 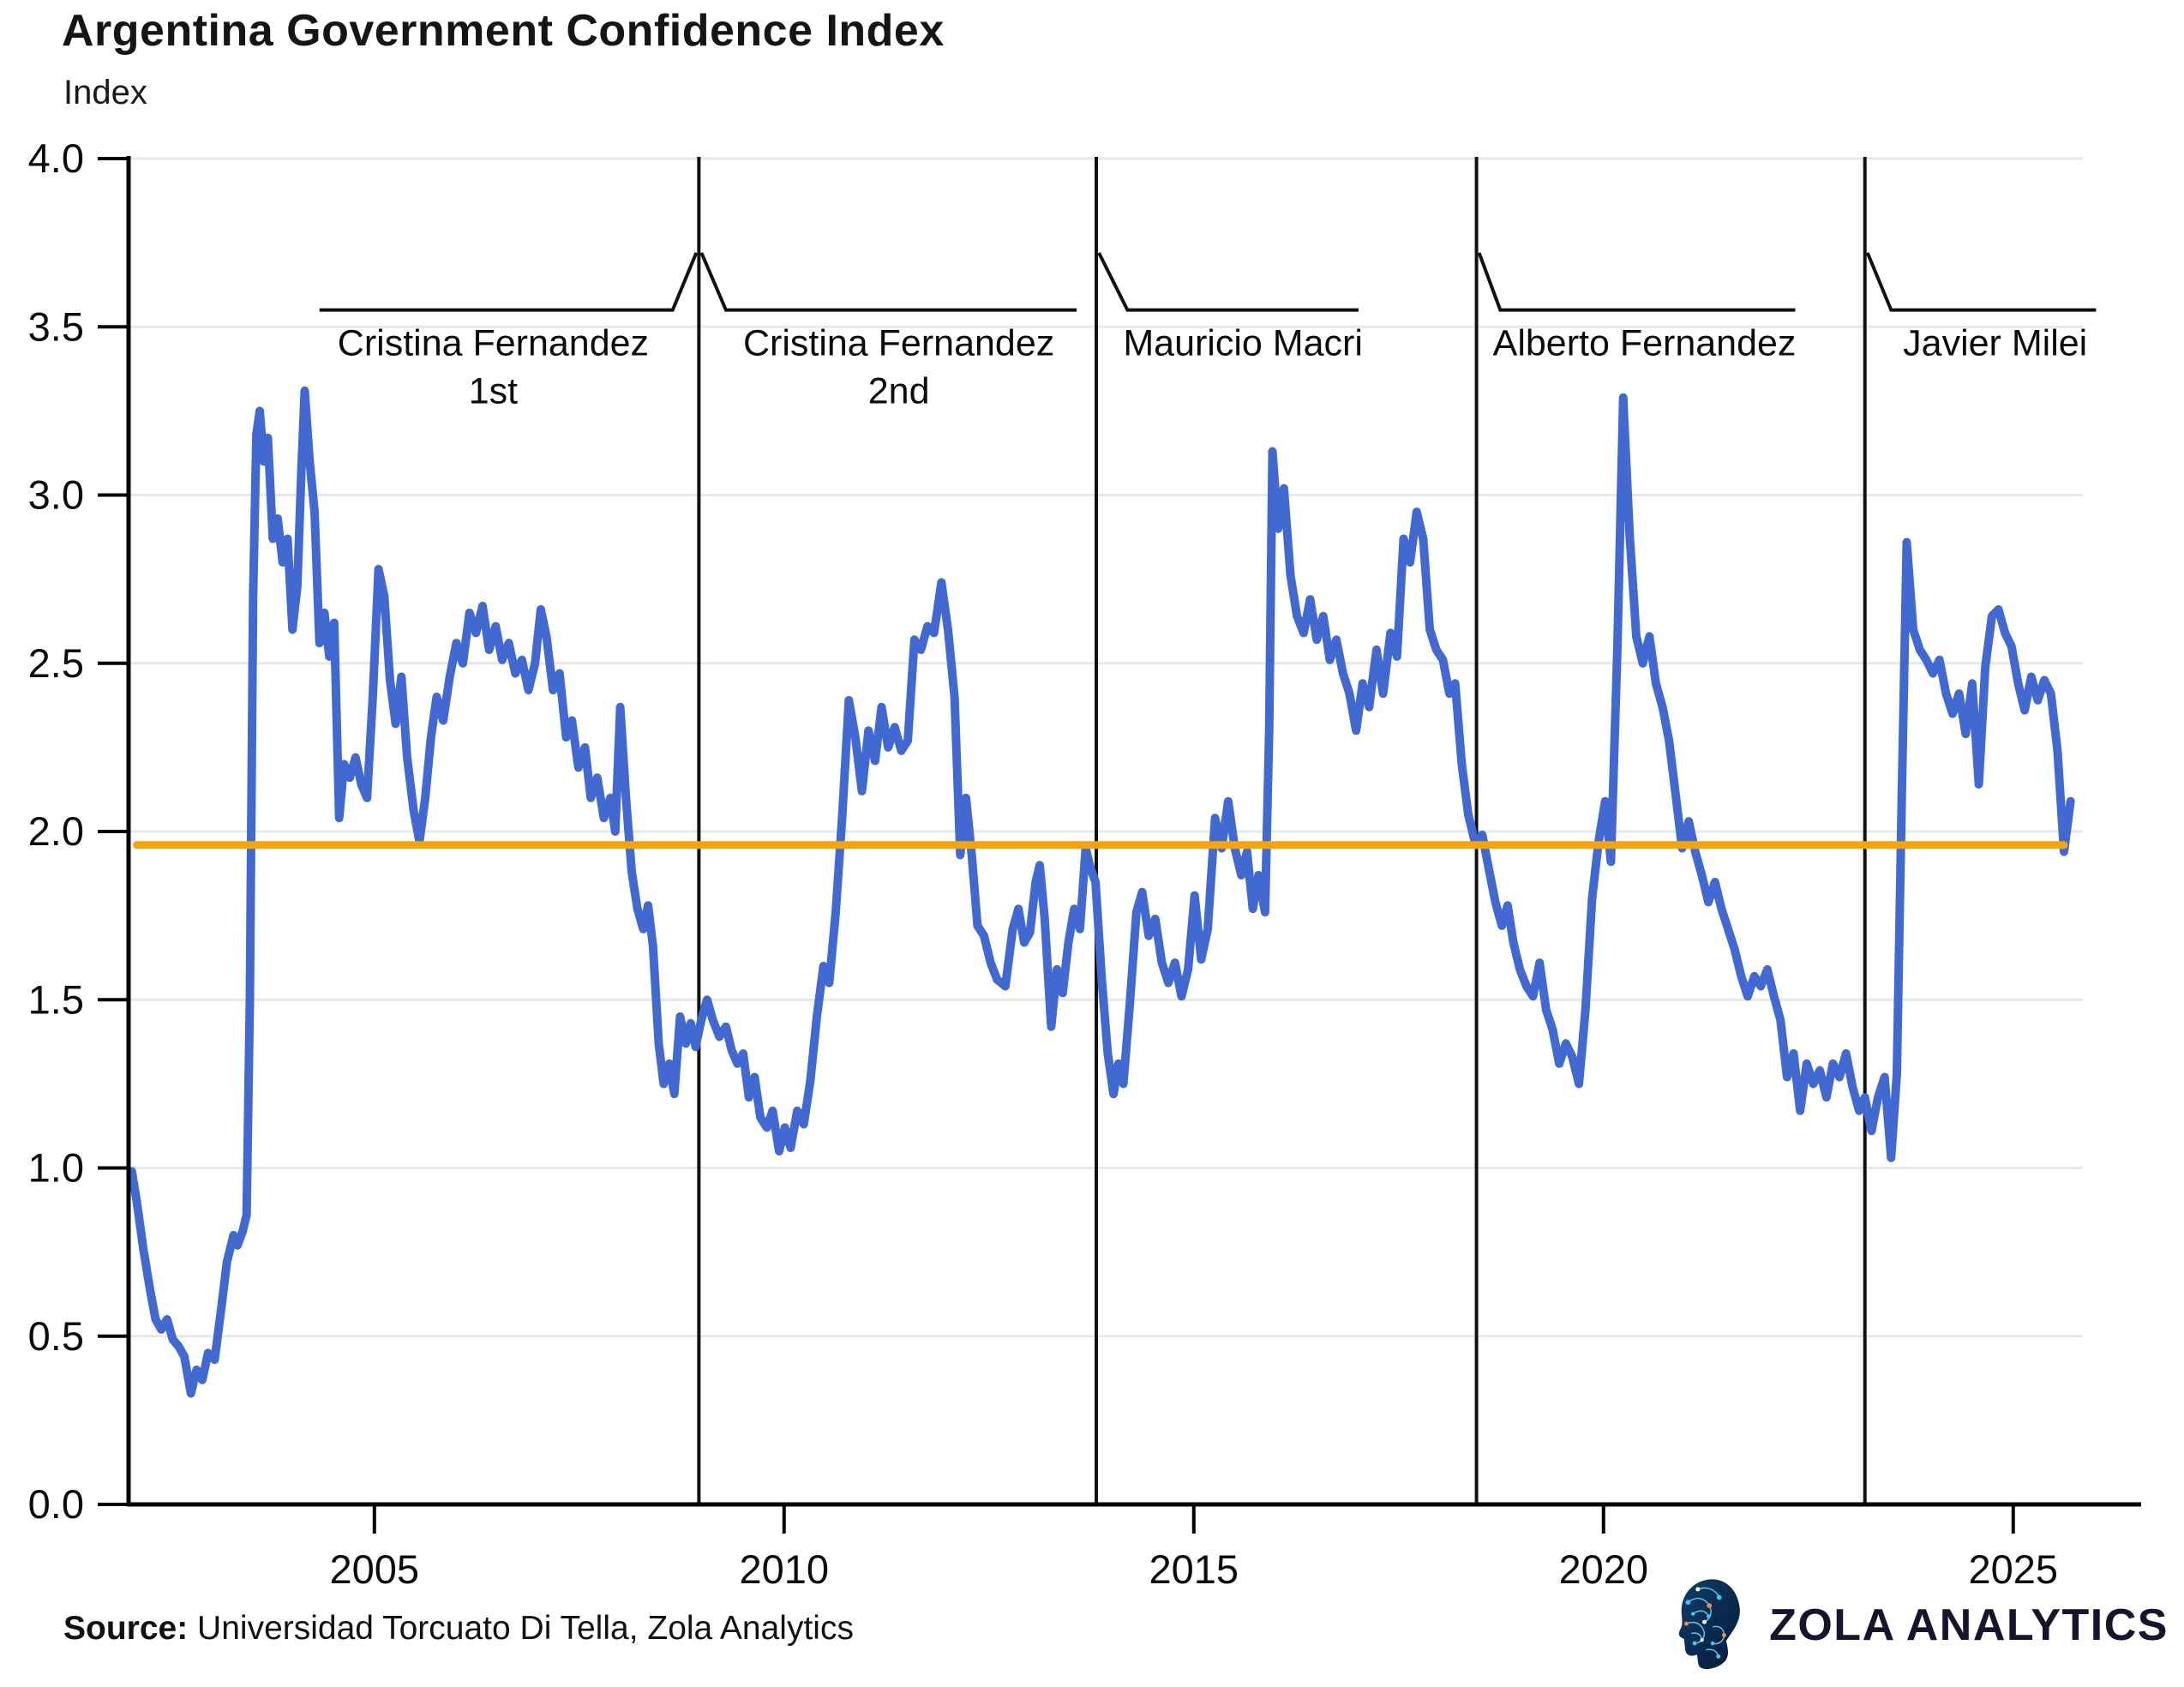 What do you see at coordinates (56, 663) in the screenshot?
I see `y-tick-label: 2.5` at bounding box center [56, 663].